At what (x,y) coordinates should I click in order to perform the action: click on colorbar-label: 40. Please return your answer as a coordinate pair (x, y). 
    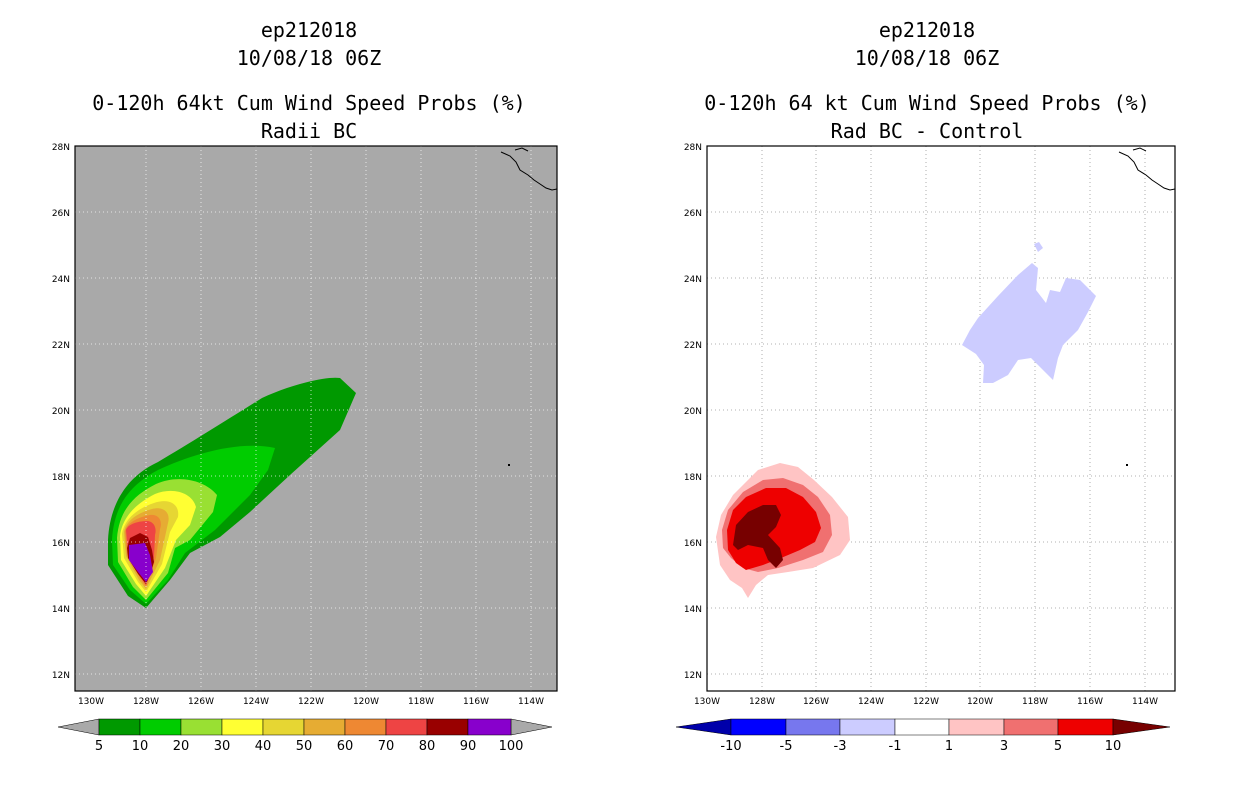
    Looking at the image, I should click on (263, 746).